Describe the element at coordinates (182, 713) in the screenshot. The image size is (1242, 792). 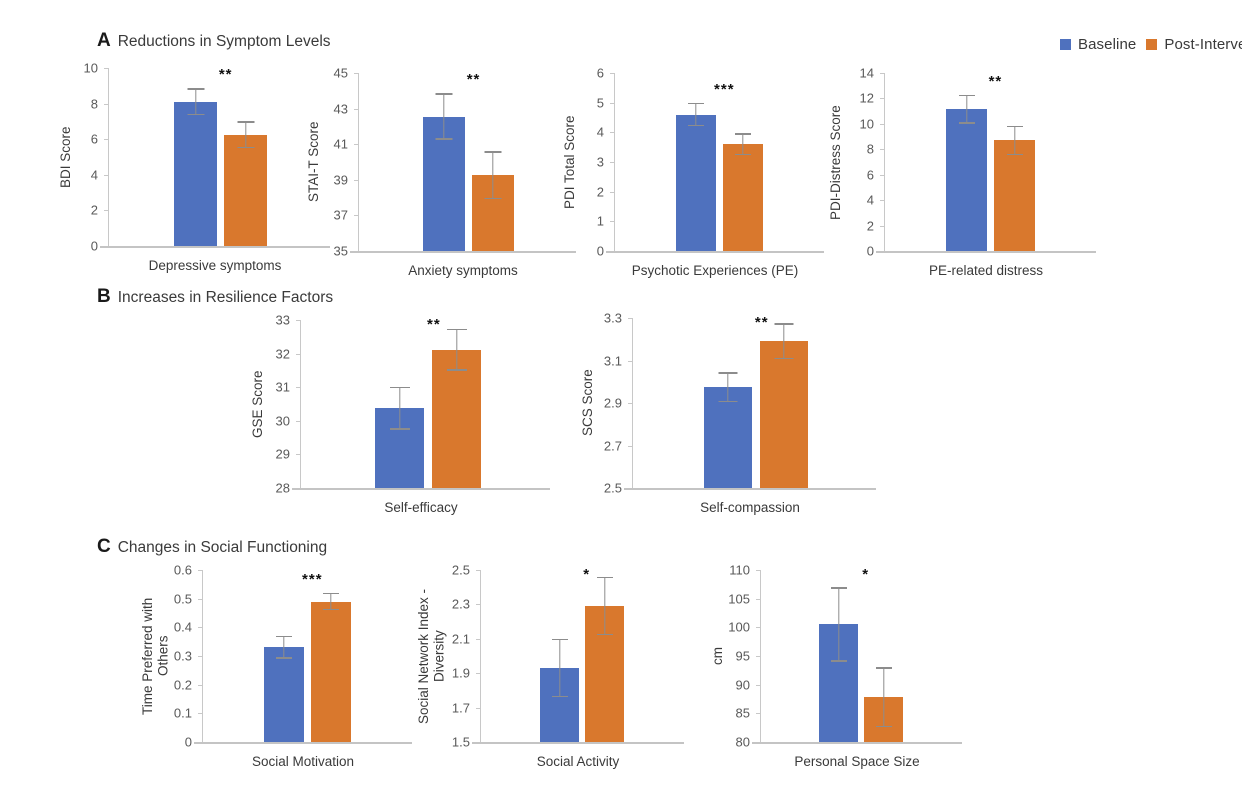
I see `y-tick-label: 0.1` at that location.